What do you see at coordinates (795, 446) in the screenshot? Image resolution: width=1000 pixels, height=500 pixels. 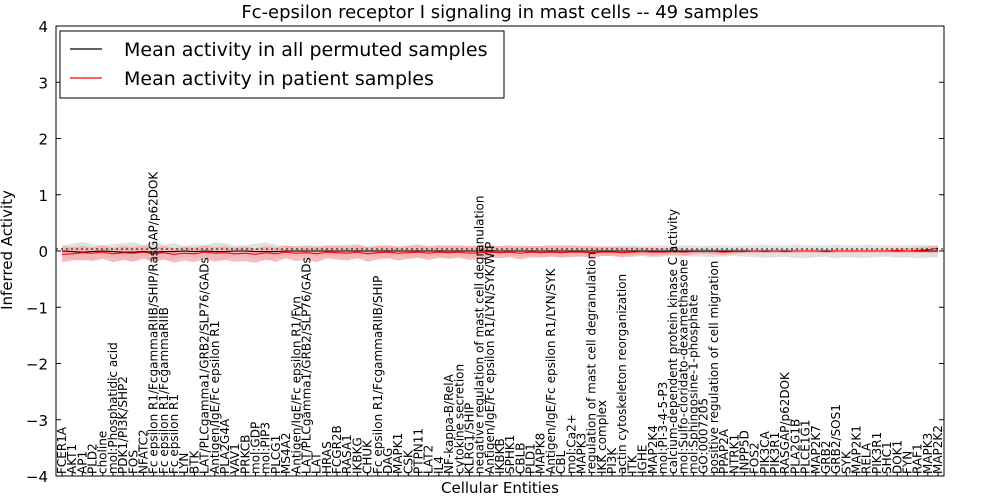 I see `x-tick-label: PLA2G1B` at bounding box center [795, 446].